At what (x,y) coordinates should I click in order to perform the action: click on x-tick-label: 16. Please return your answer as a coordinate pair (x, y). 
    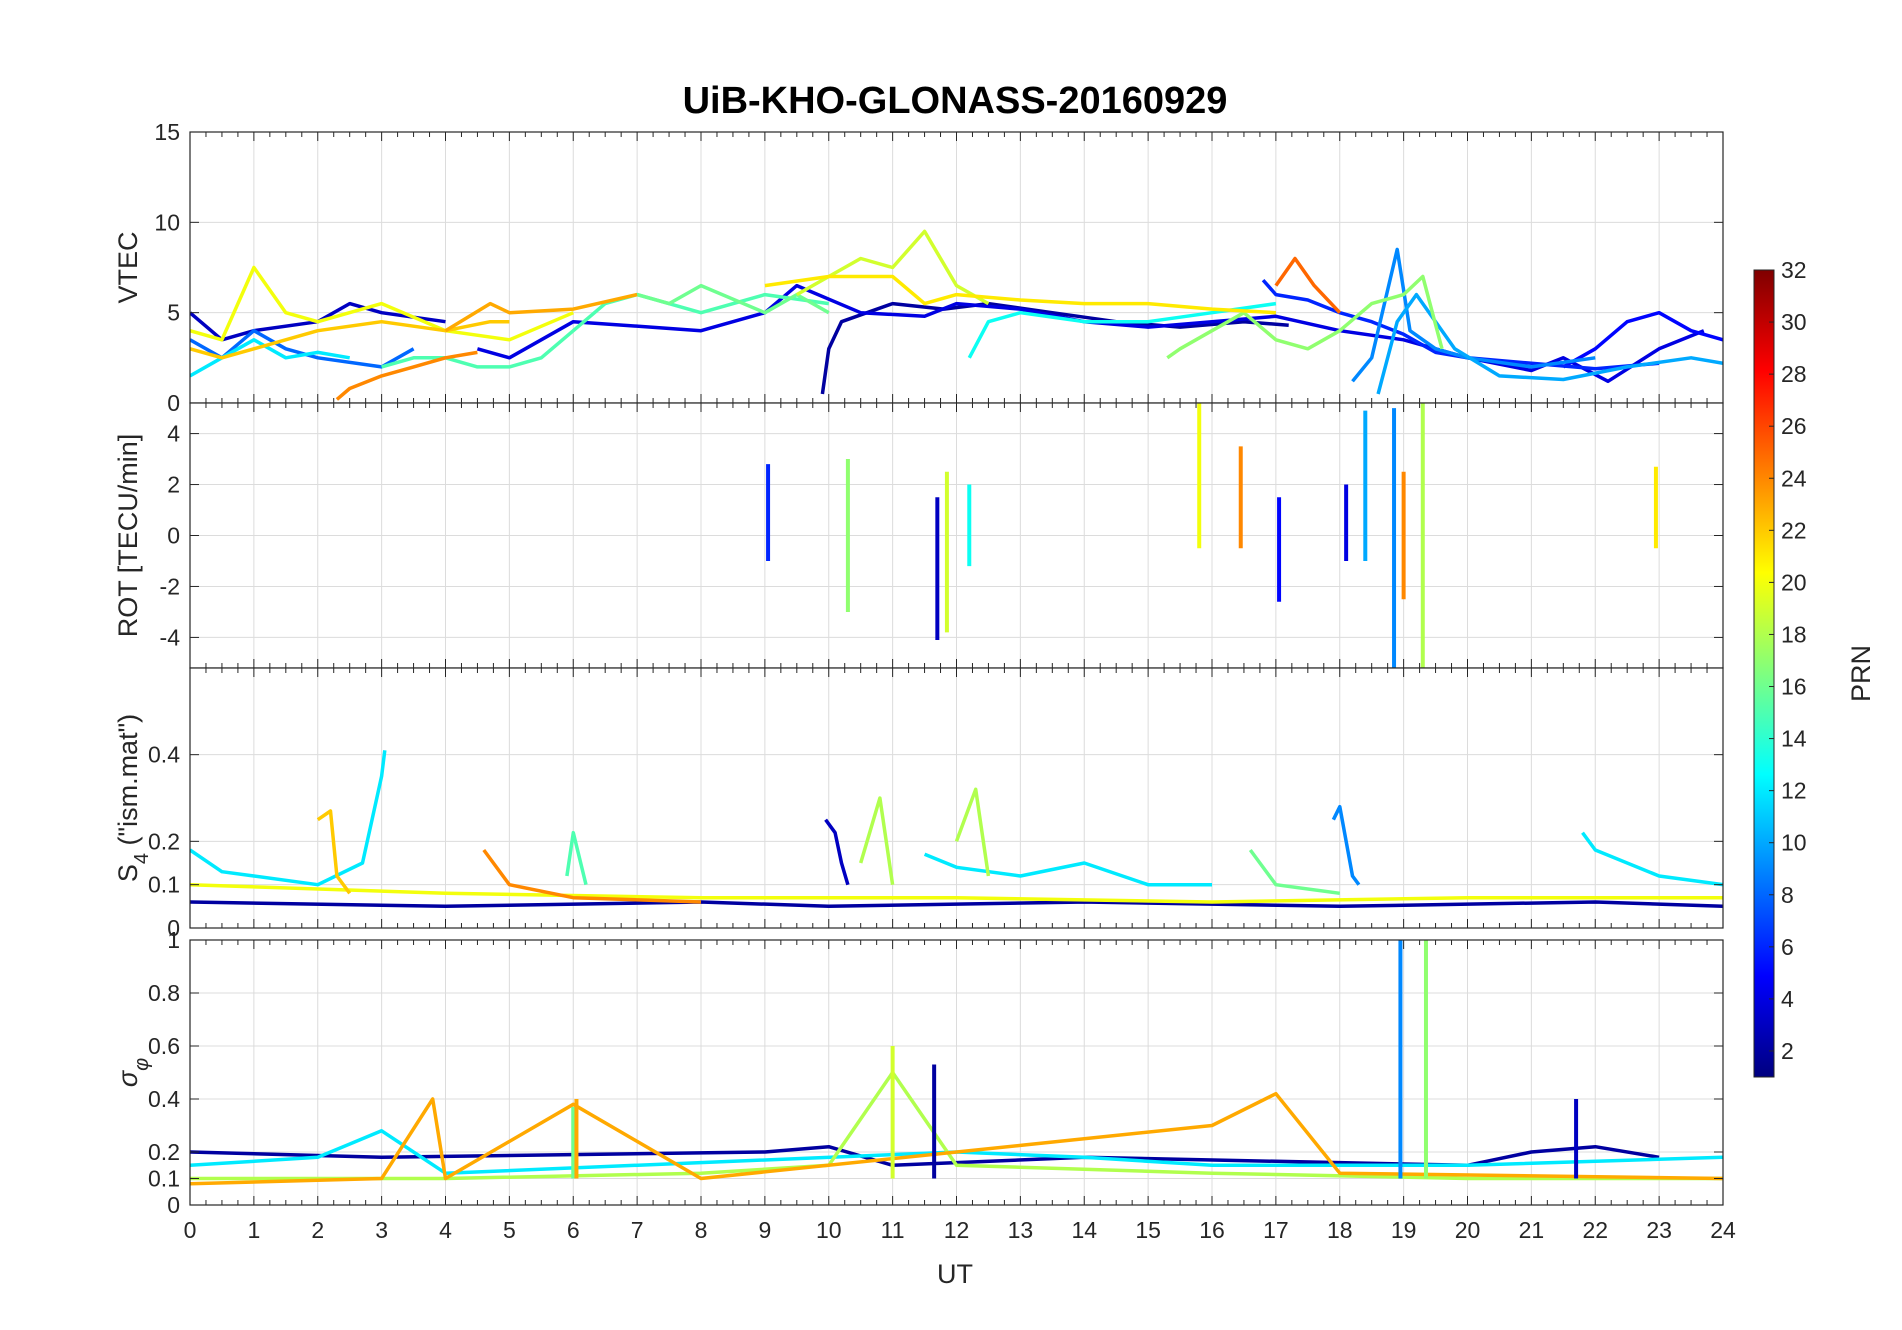
    Looking at the image, I should click on (1212, 1230).